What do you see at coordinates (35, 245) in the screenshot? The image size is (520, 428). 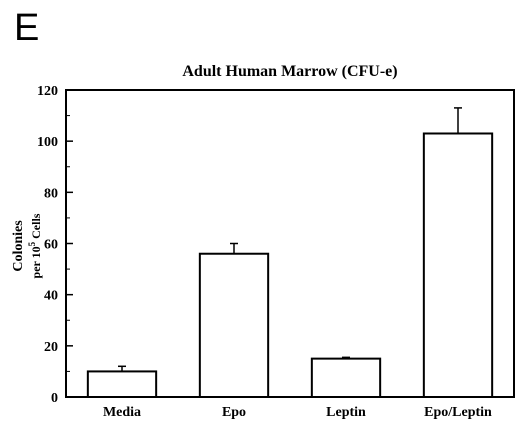 I see `y-axis-label-line2: per 105 Cells` at bounding box center [35, 245].